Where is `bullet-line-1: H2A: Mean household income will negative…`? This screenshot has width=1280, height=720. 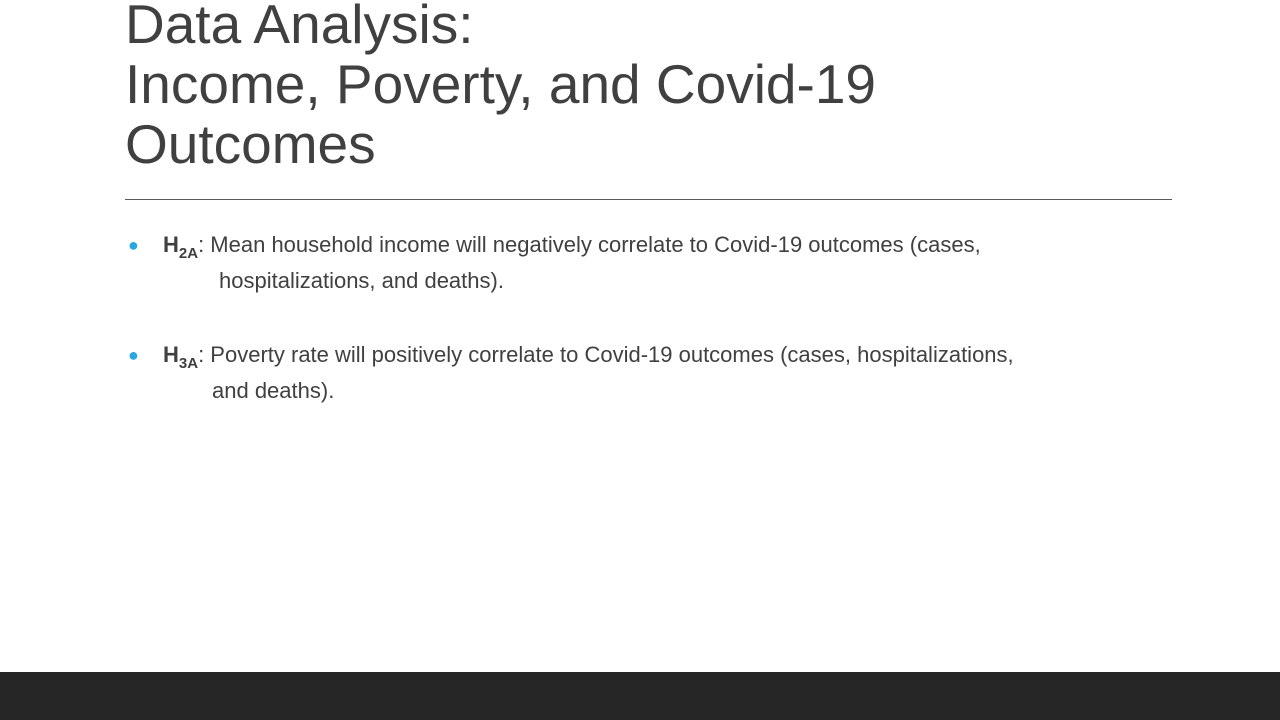
bullet-line-1: H2A: Mean household income will negative… is located at coordinates (572, 246).